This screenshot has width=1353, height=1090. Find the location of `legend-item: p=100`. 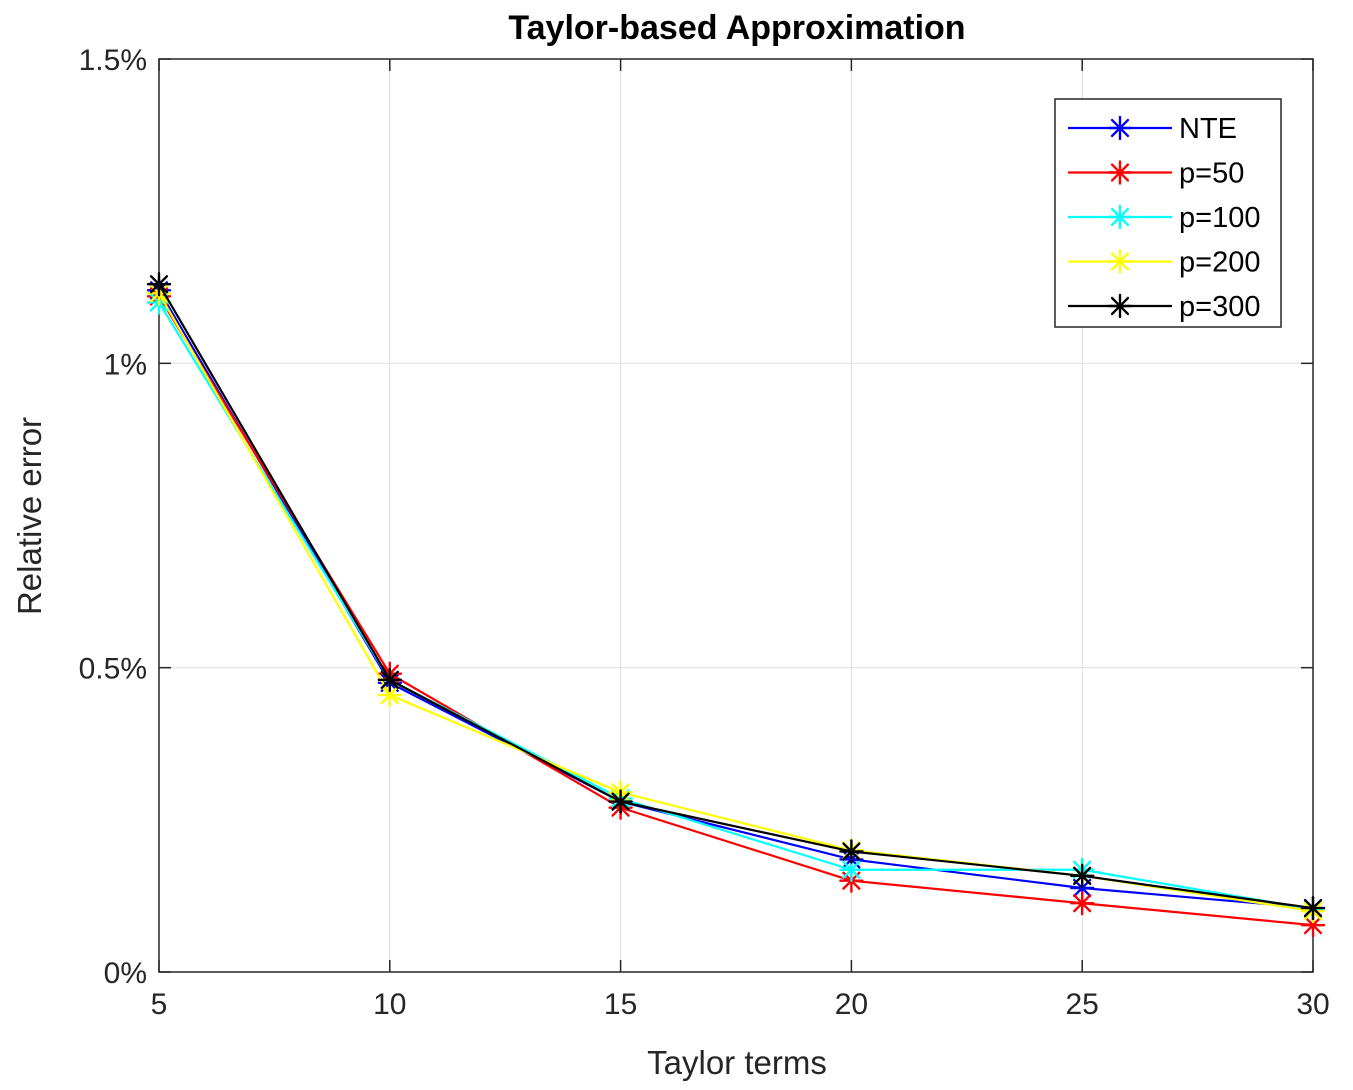

legend-item: p=100 is located at coordinates (1164, 218).